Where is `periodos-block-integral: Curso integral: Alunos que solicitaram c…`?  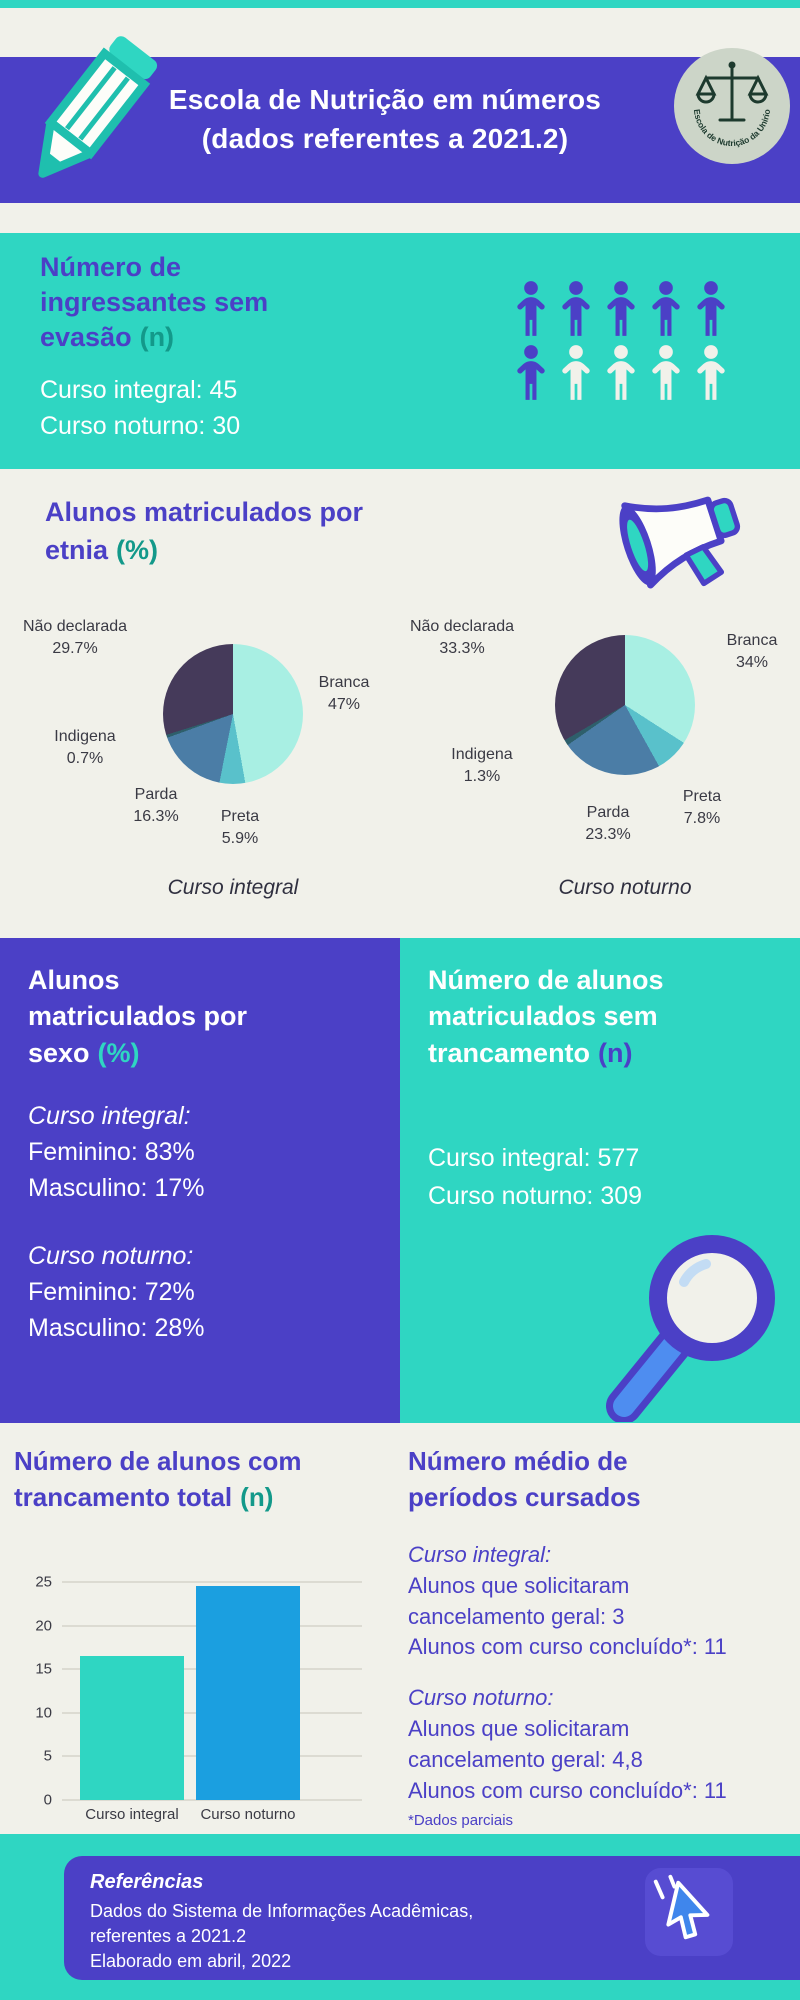 periodos-block-integral: Curso integral: Alunos que solicitaram c… is located at coordinates (600, 1601).